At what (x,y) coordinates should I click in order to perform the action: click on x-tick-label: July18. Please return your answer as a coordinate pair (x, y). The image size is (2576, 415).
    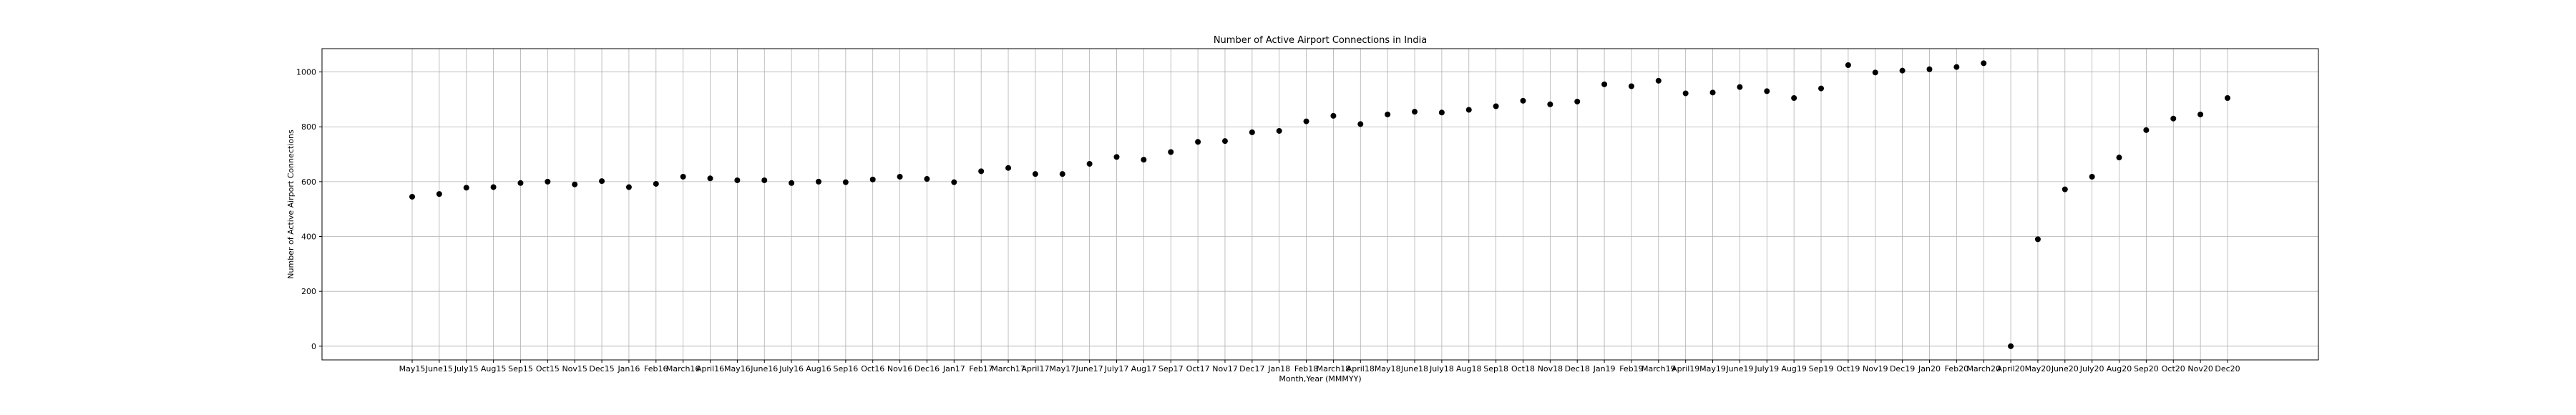
    Looking at the image, I should click on (1441, 369).